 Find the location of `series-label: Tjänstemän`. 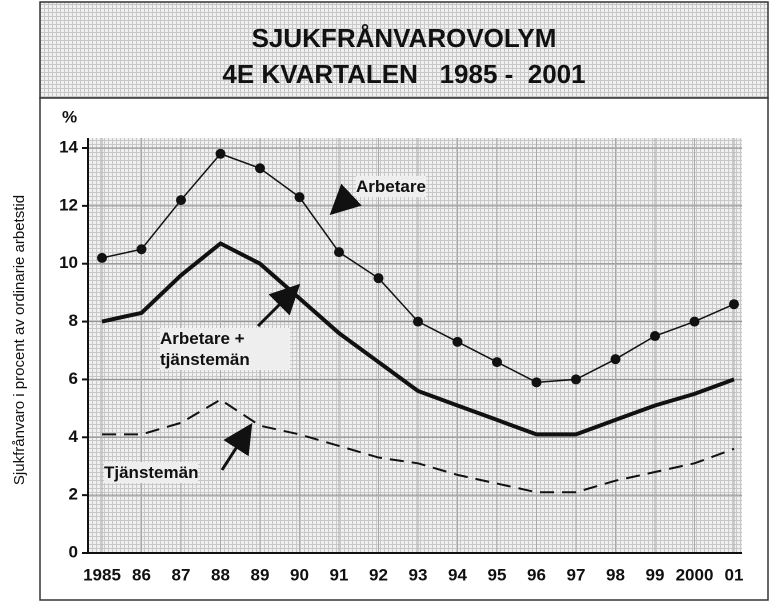

series-label: Tjänstemän is located at coordinates (151, 472).